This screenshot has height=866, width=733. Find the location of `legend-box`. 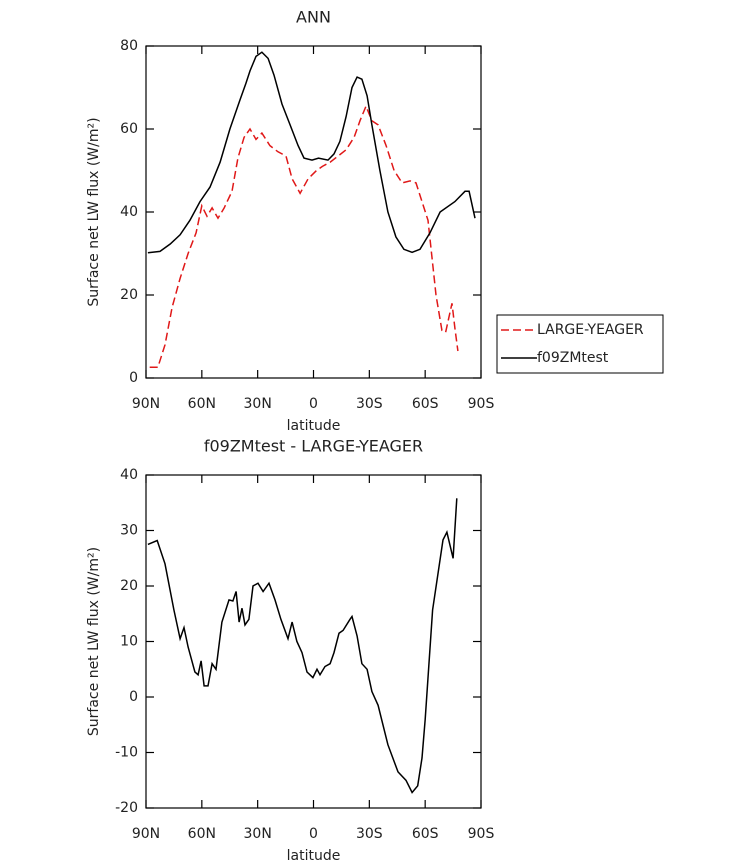

legend-box is located at coordinates (580, 344).